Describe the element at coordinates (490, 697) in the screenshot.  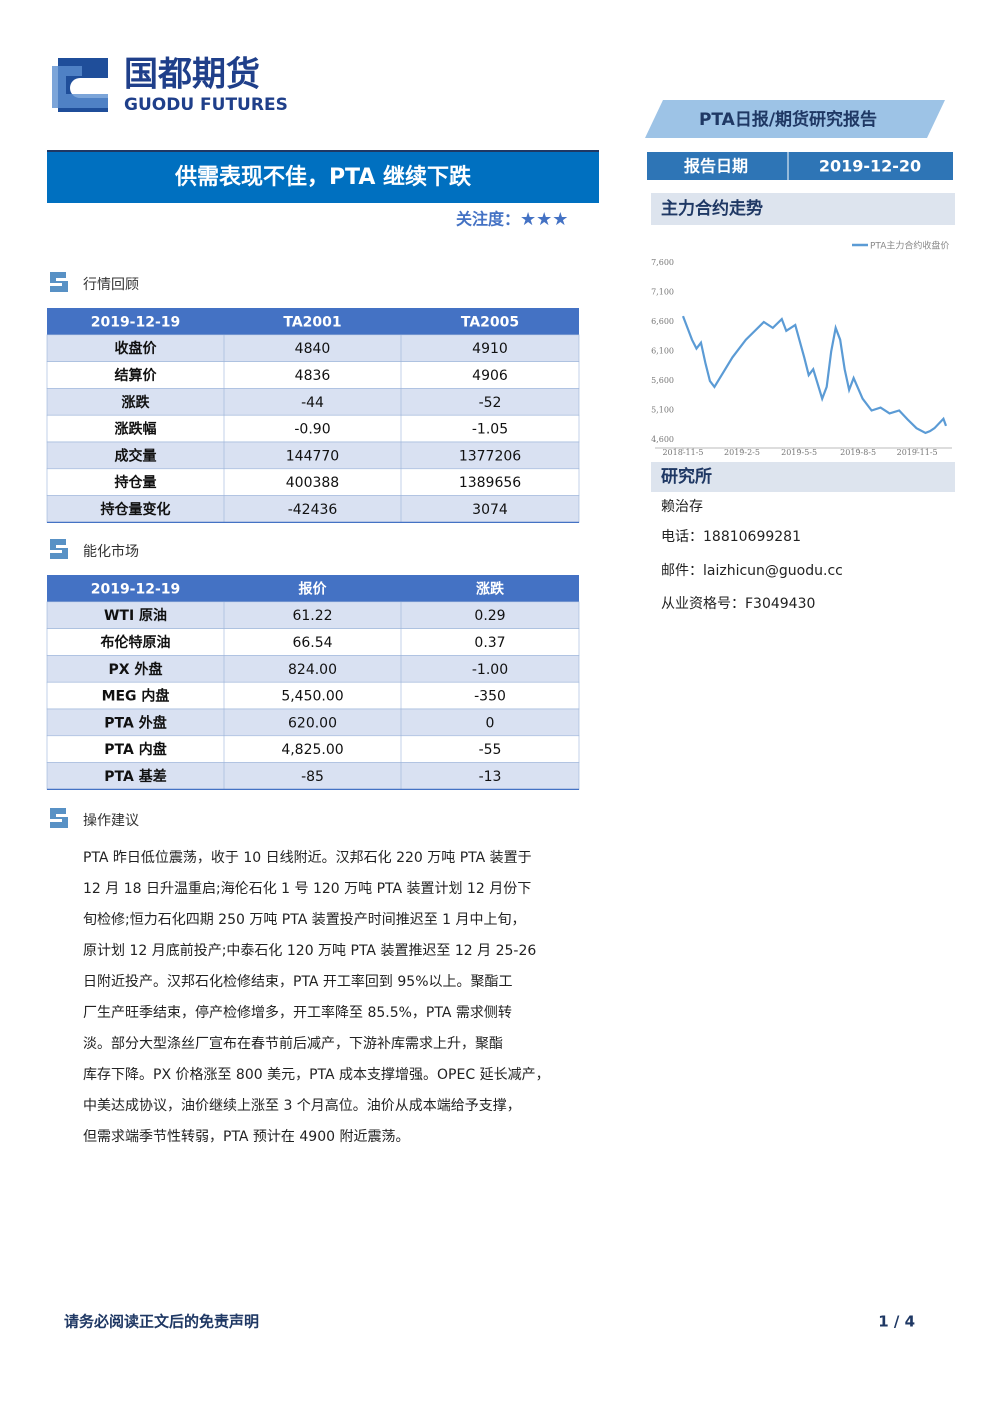
I see `cell: -350` at that location.